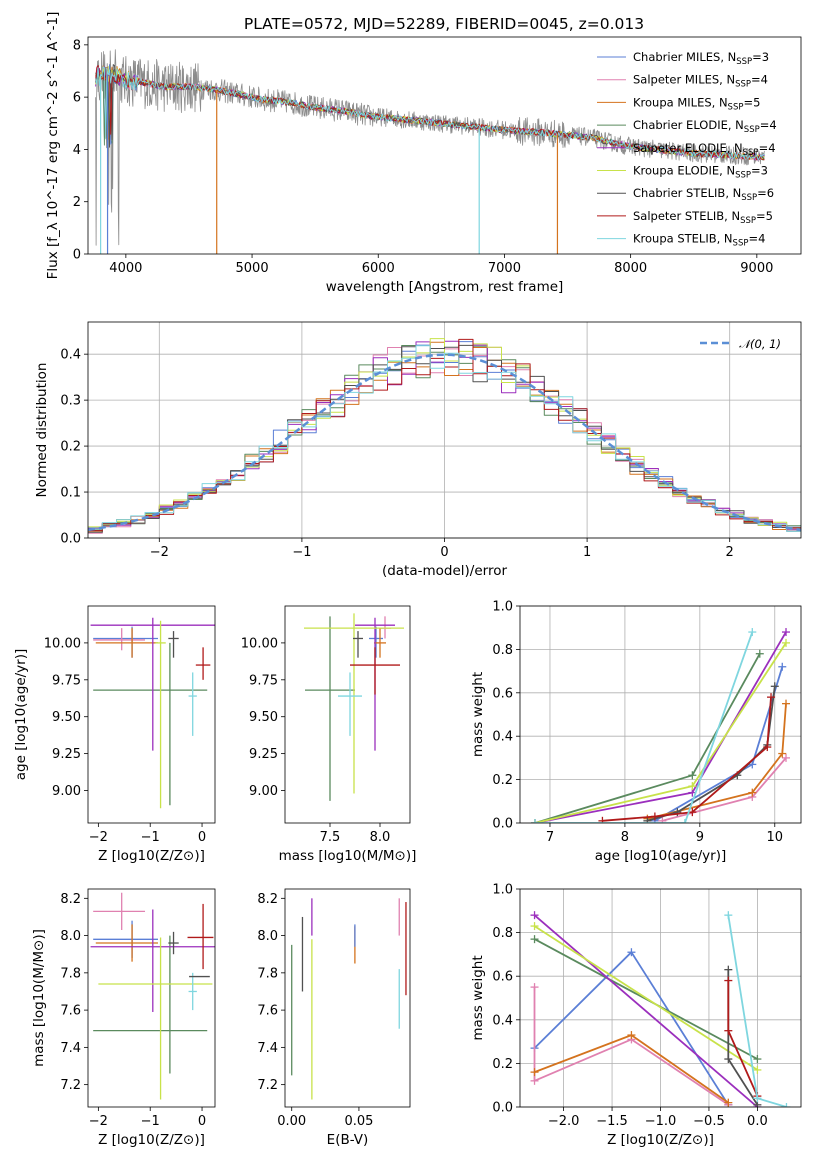 The width and height of the screenshot is (819, 1170). I want to click on age-vs-mass-ytick-label: 9.25, so click(263, 754).